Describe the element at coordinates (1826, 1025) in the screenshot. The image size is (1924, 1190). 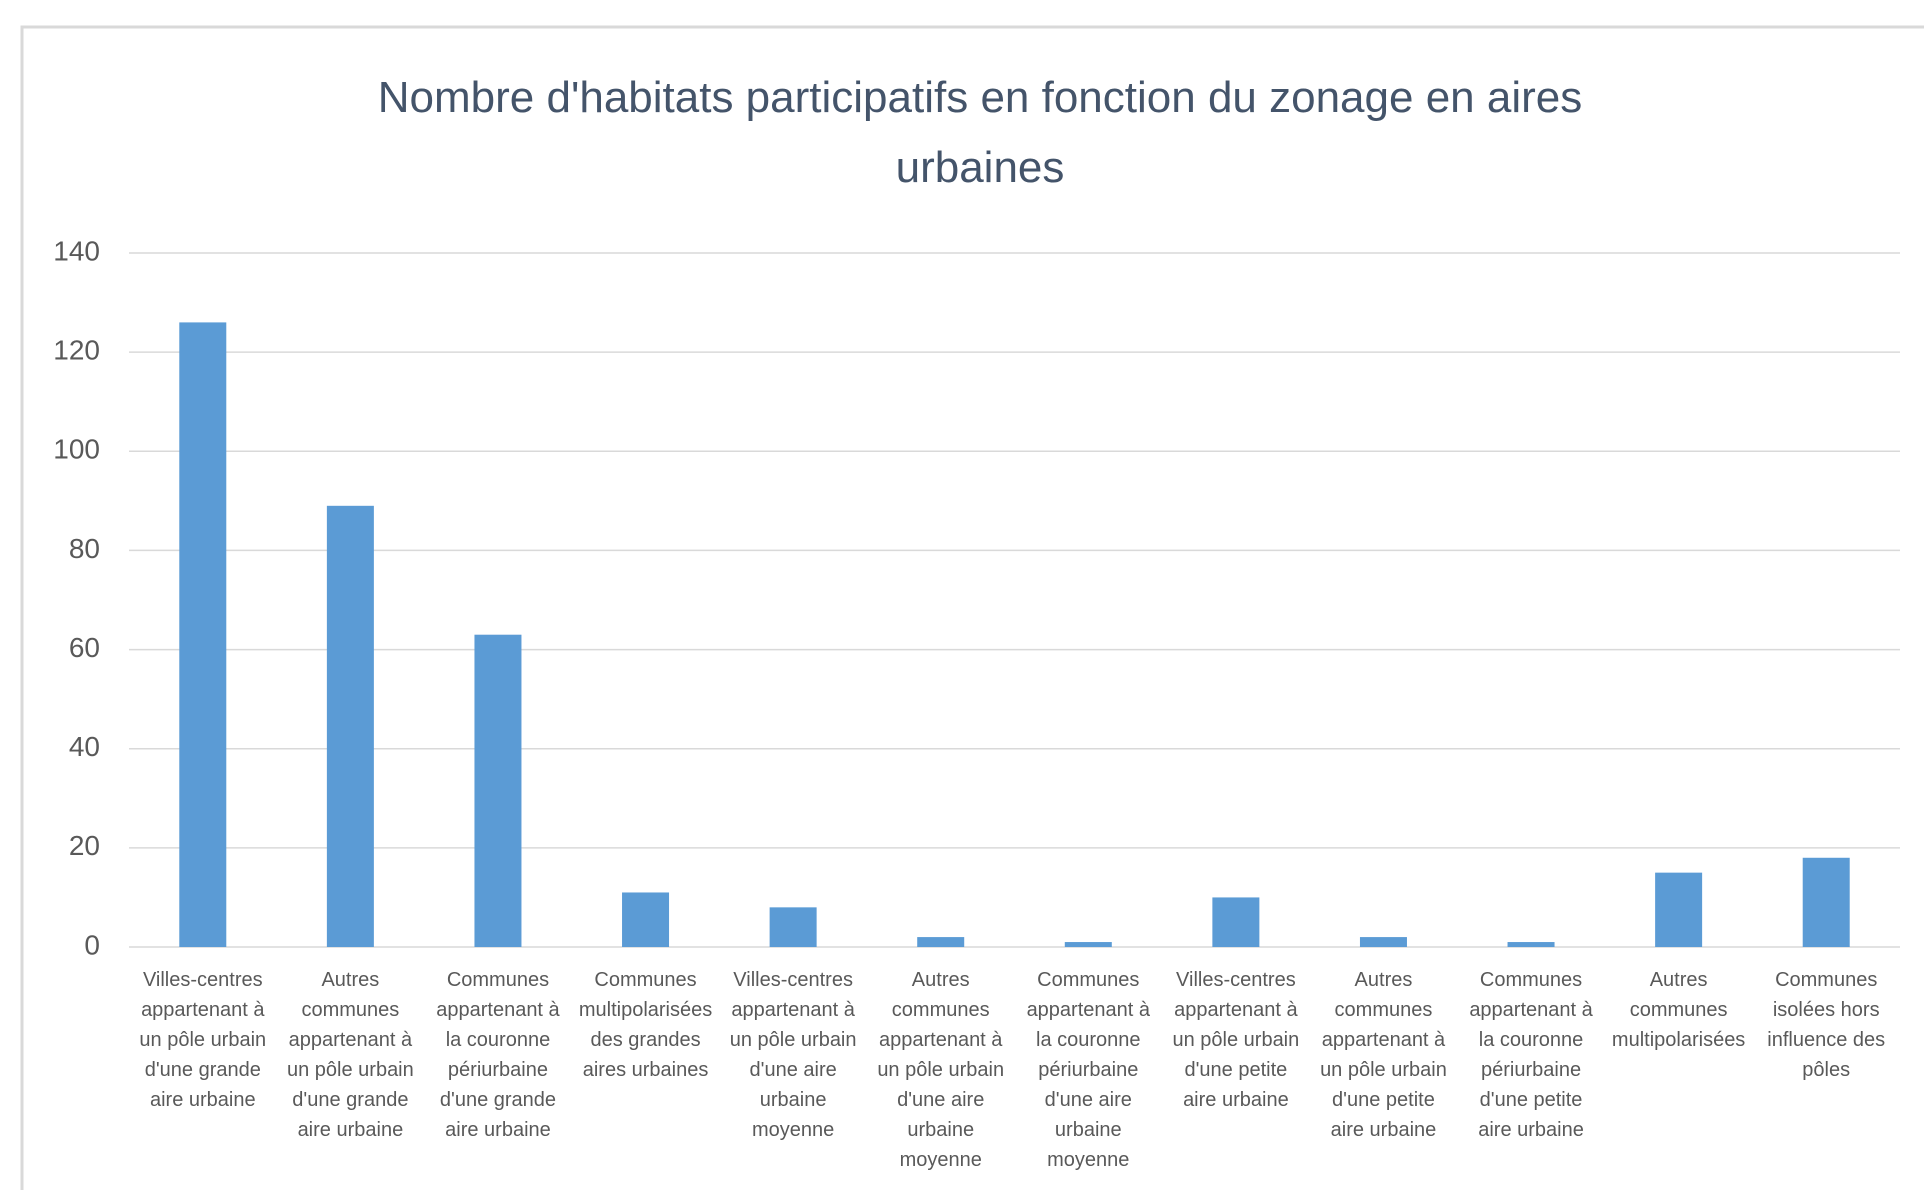
I see `x-tick-label: Communes isolées hors influence des pôles` at that location.